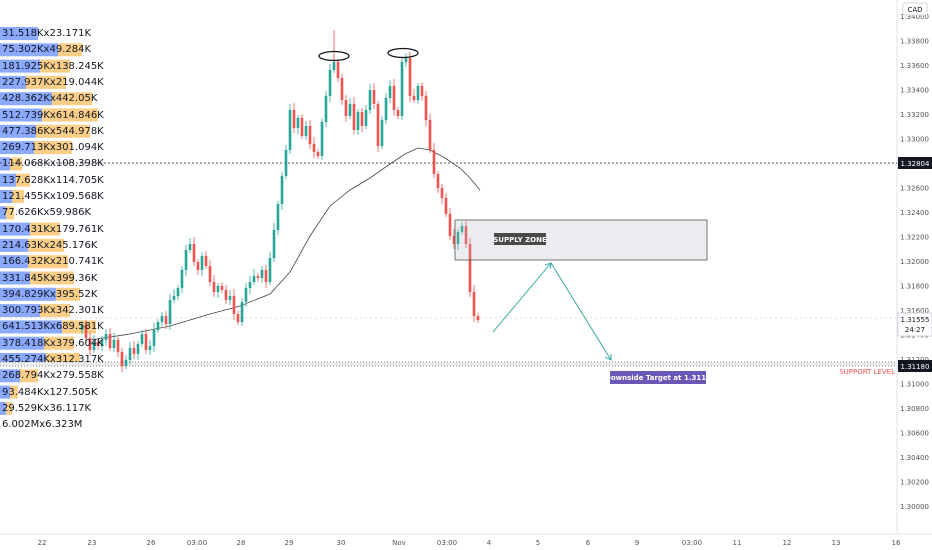 This screenshot has height=550, width=932. I want to click on downside-target-tag, so click(658, 377).